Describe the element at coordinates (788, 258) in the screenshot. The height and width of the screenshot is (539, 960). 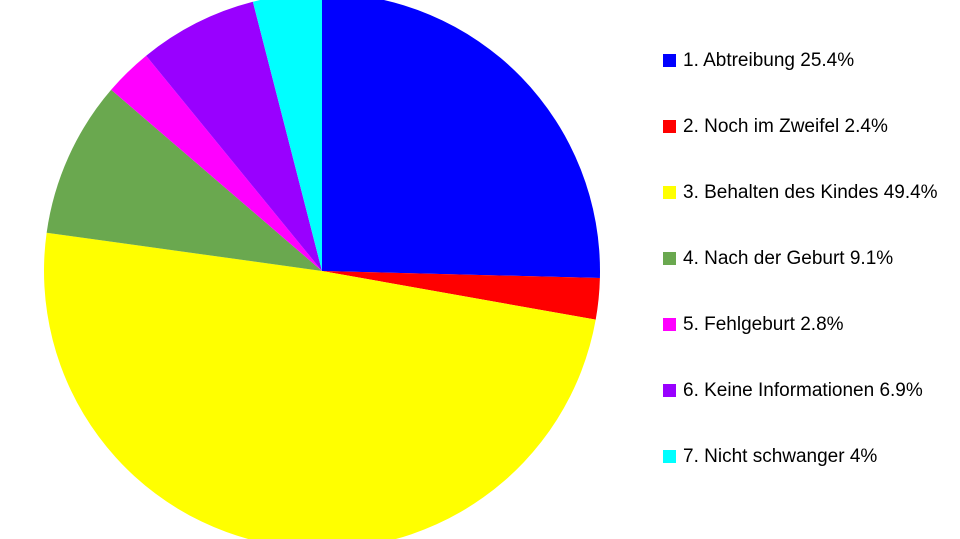
I see `legend-label: 4. Nach der Geburt 9.1%` at that location.